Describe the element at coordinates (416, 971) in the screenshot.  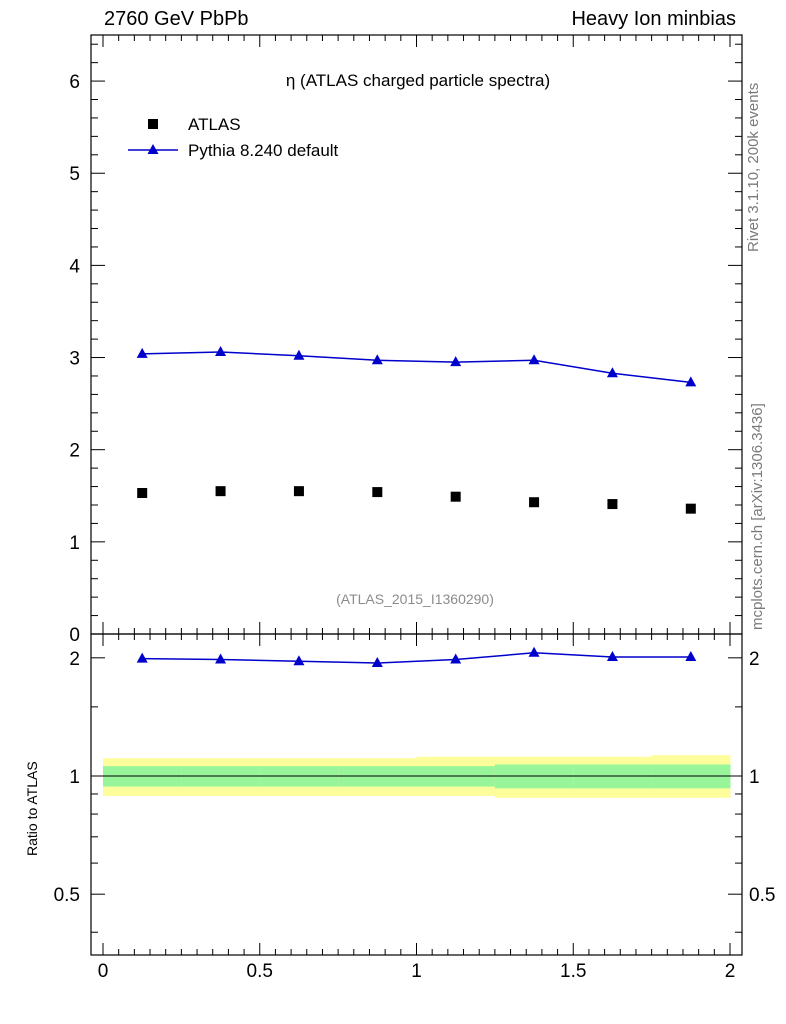
I see `x-tick-label: 1` at that location.